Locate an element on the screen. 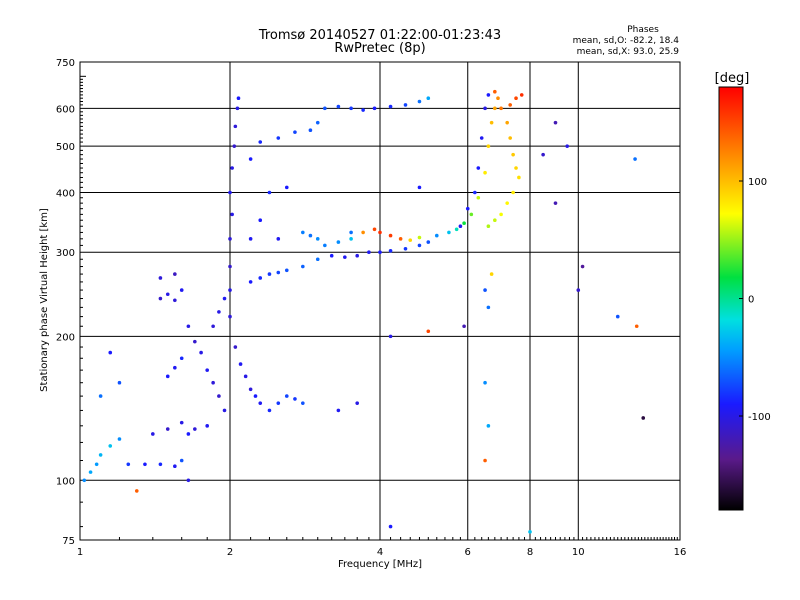 This screenshot has height=600, width=800. stats-heading: Phases is located at coordinates (643, 30).